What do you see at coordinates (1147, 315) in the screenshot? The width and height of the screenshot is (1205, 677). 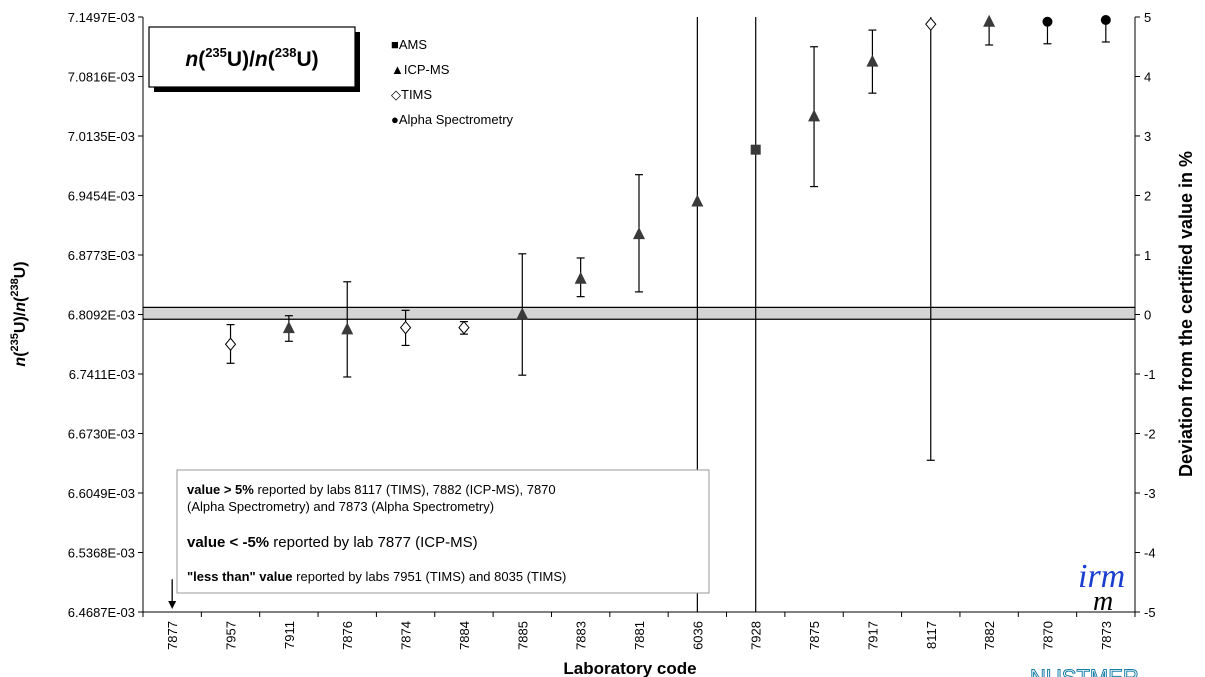 I see `y-tick-label-right: 0` at bounding box center [1147, 315].